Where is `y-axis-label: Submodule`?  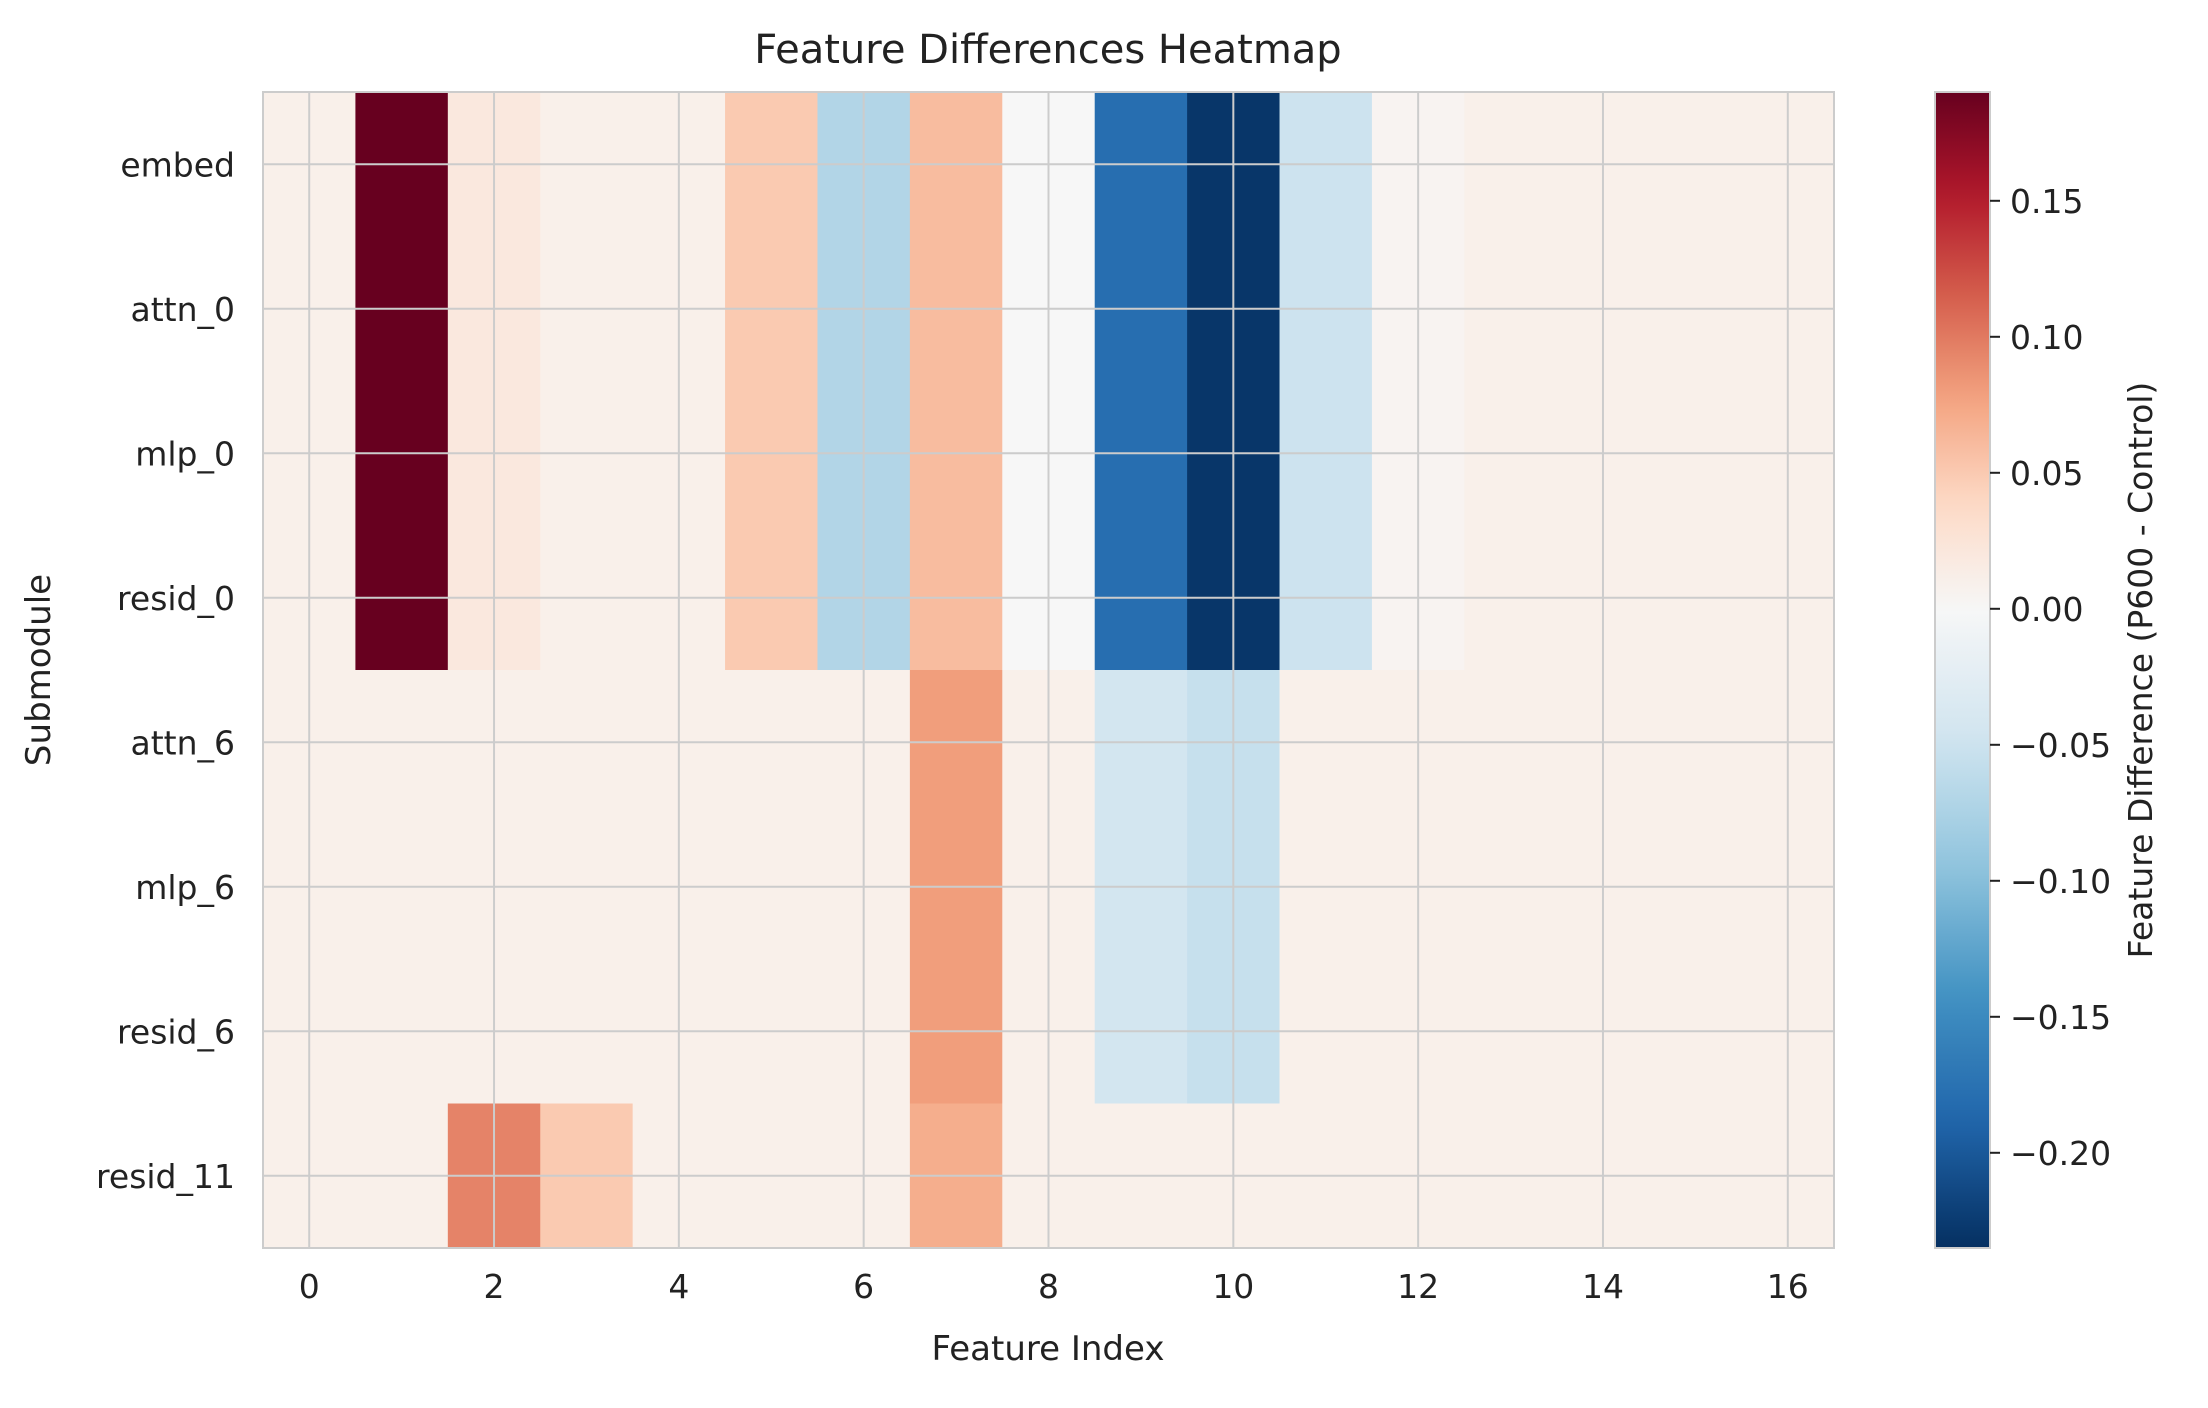
y-axis-label: Submodule is located at coordinates (39, 670).